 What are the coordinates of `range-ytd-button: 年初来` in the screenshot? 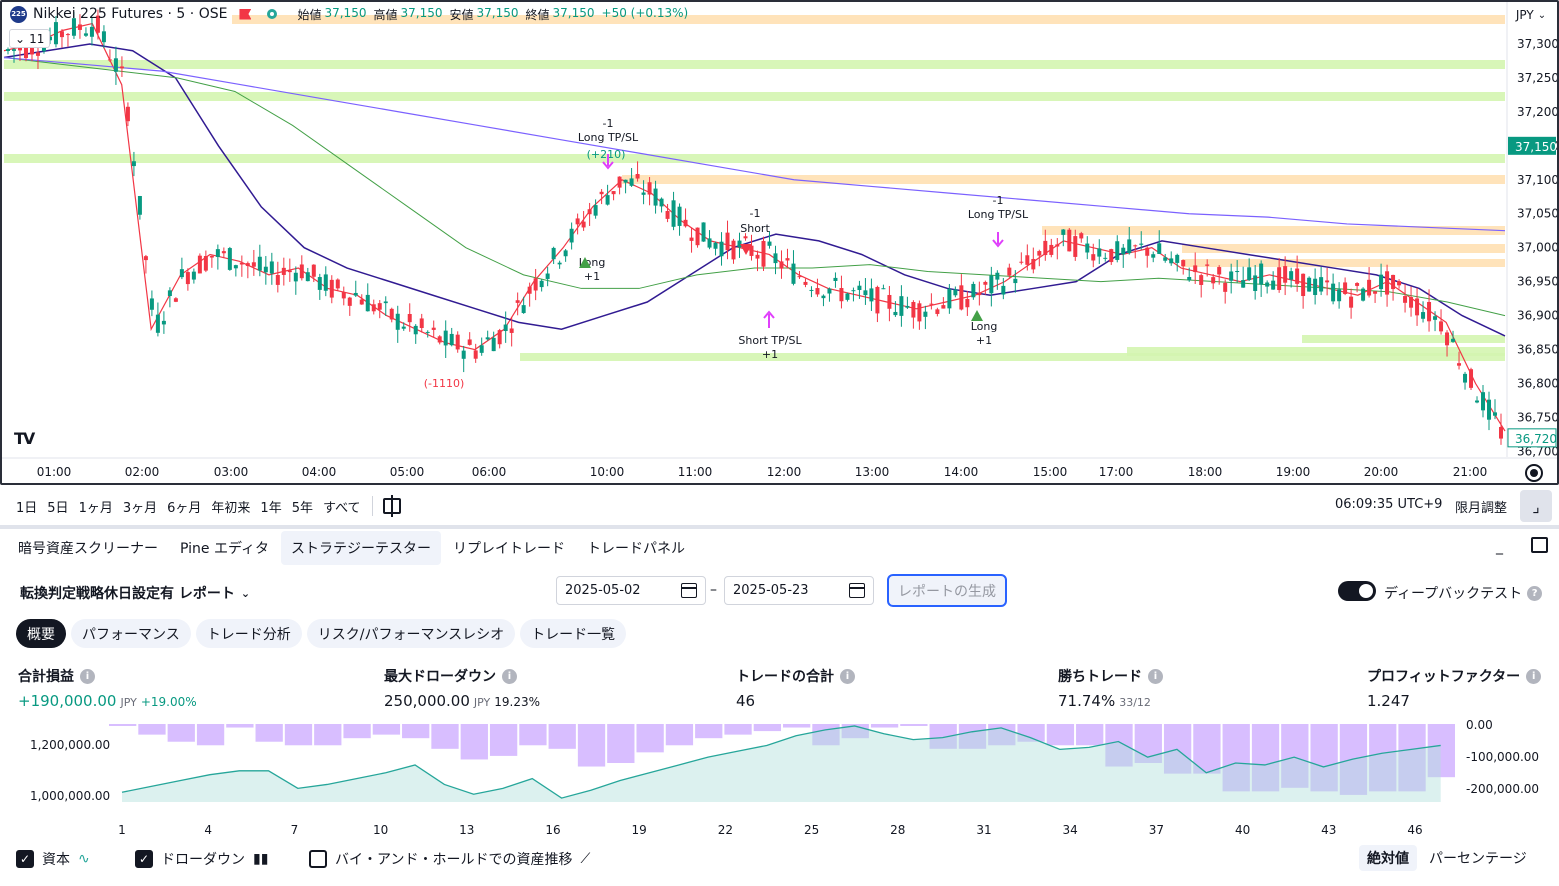 It's located at (231, 508).